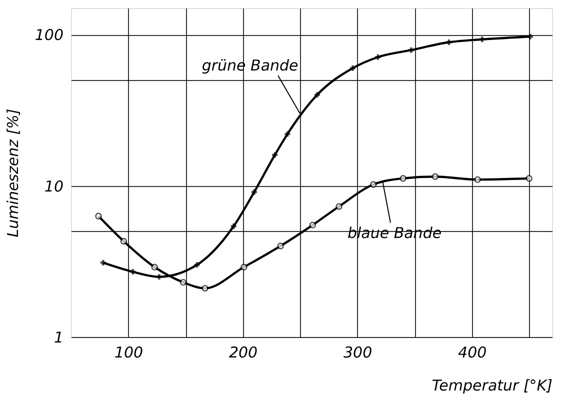 This screenshot has width=569, height=406. I want to click on y-tick-label: 10, so click(54, 186).